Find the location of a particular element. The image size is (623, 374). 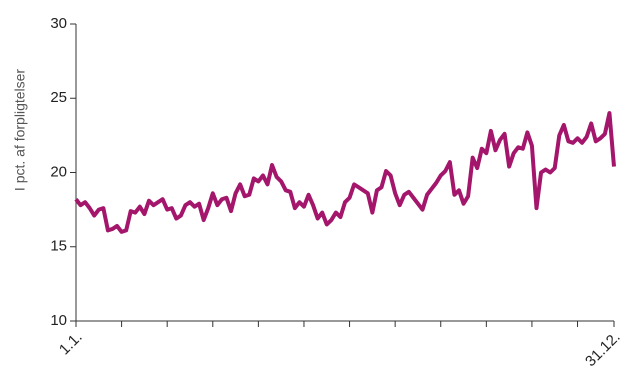

y-tick-label: 30 is located at coordinates (58, 23).